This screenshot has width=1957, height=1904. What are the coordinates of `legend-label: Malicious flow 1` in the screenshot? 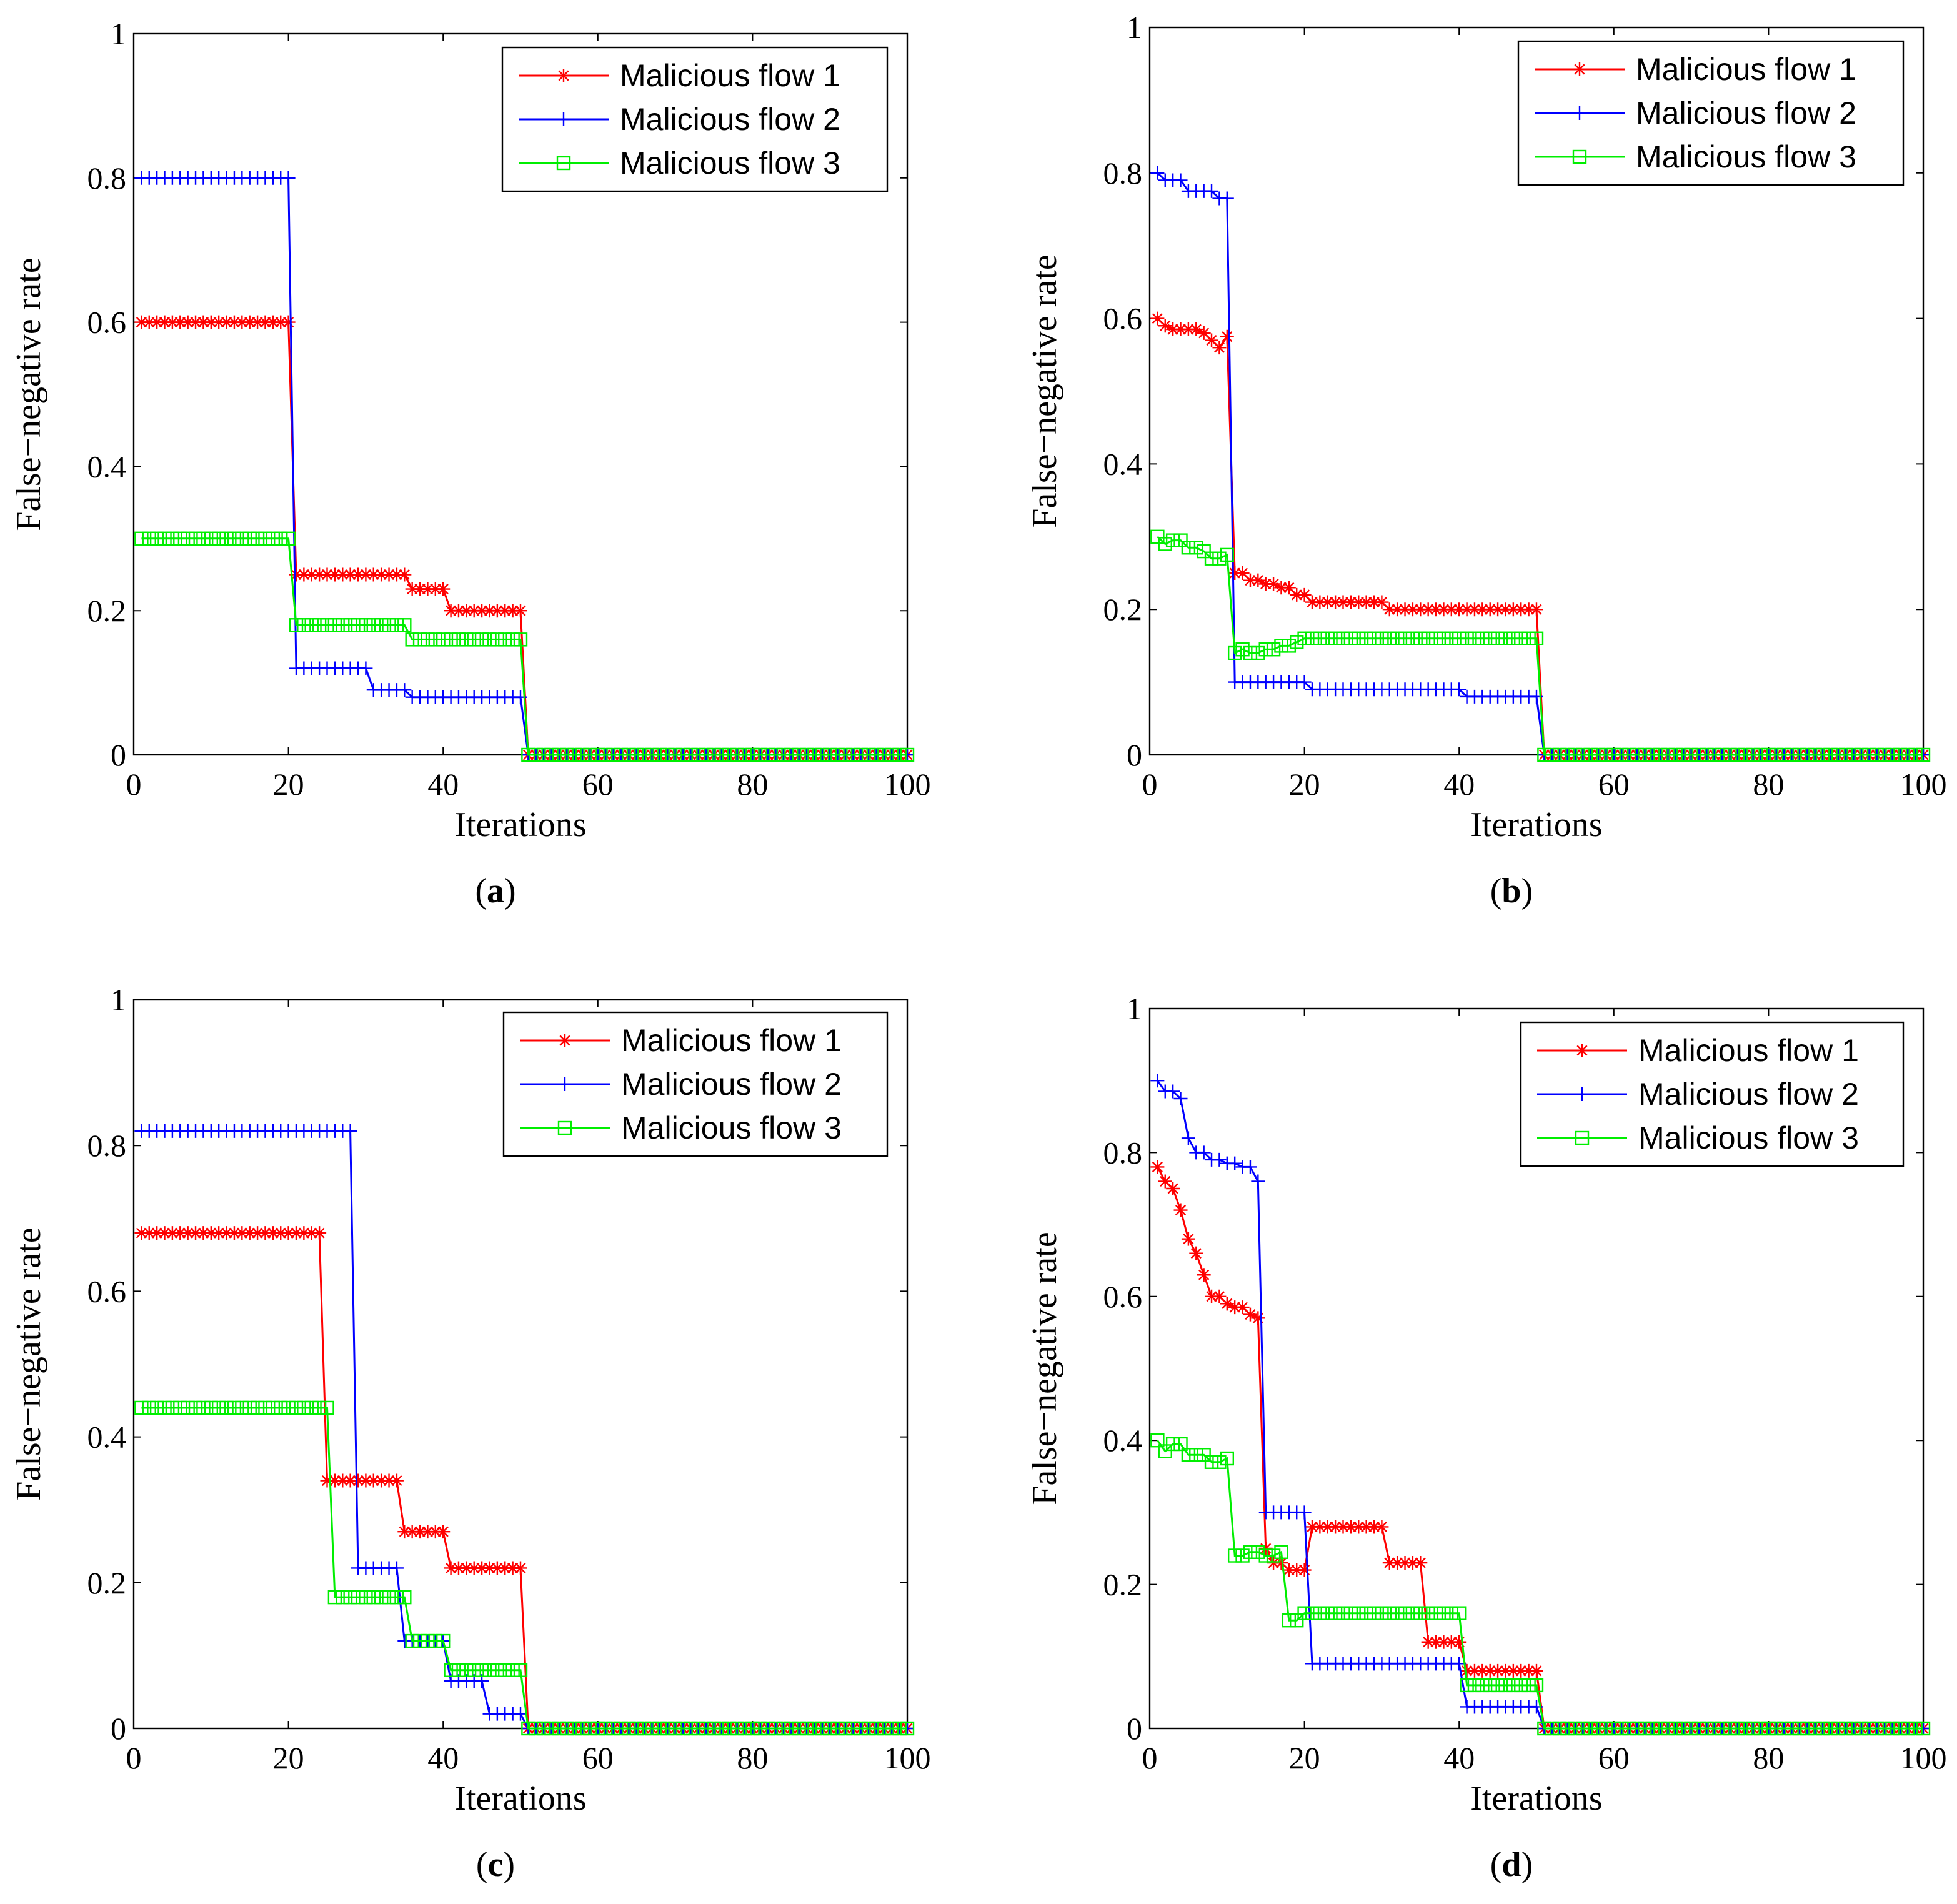 It's located at (1746, 69).